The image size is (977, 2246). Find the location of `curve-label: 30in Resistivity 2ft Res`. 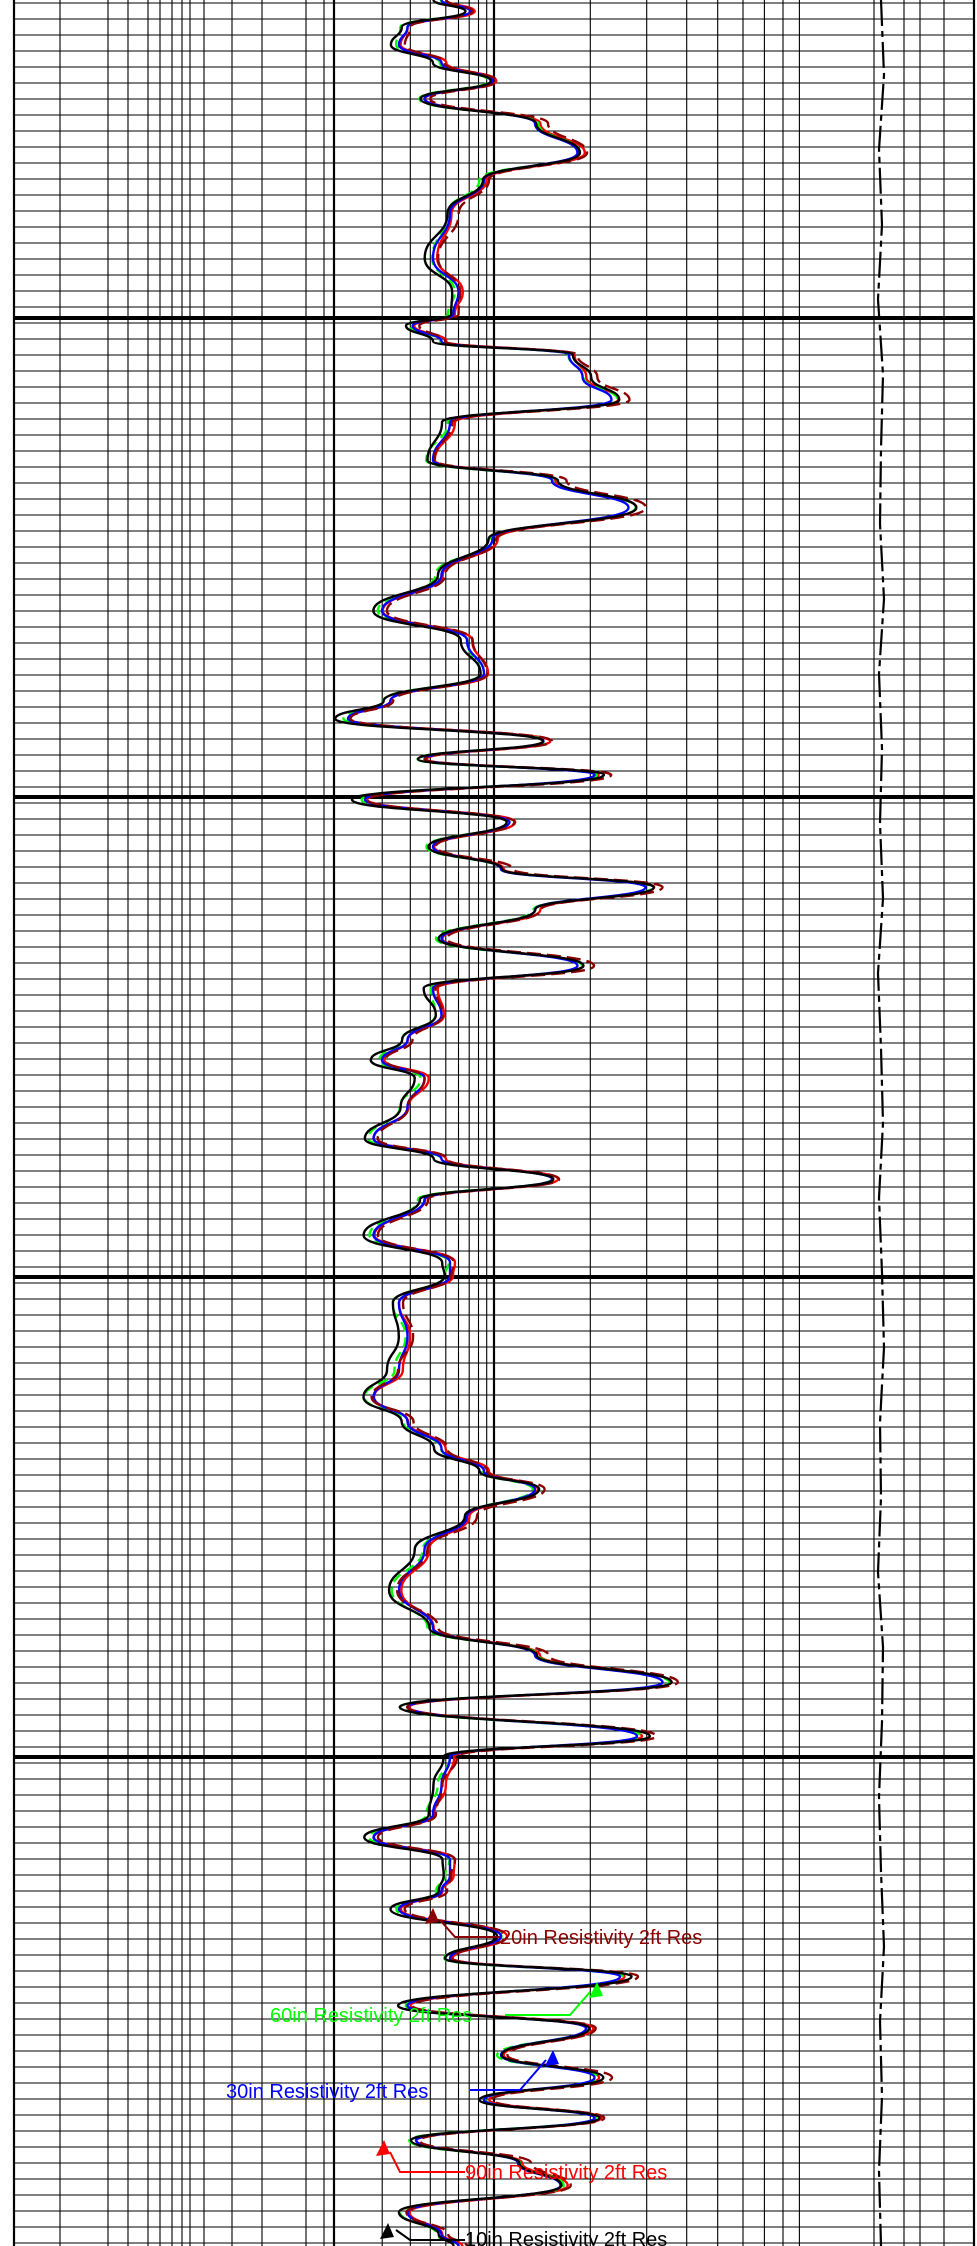

curve-label: 30in Resistivity 2ft Res is located at coordinates (327, 2092).